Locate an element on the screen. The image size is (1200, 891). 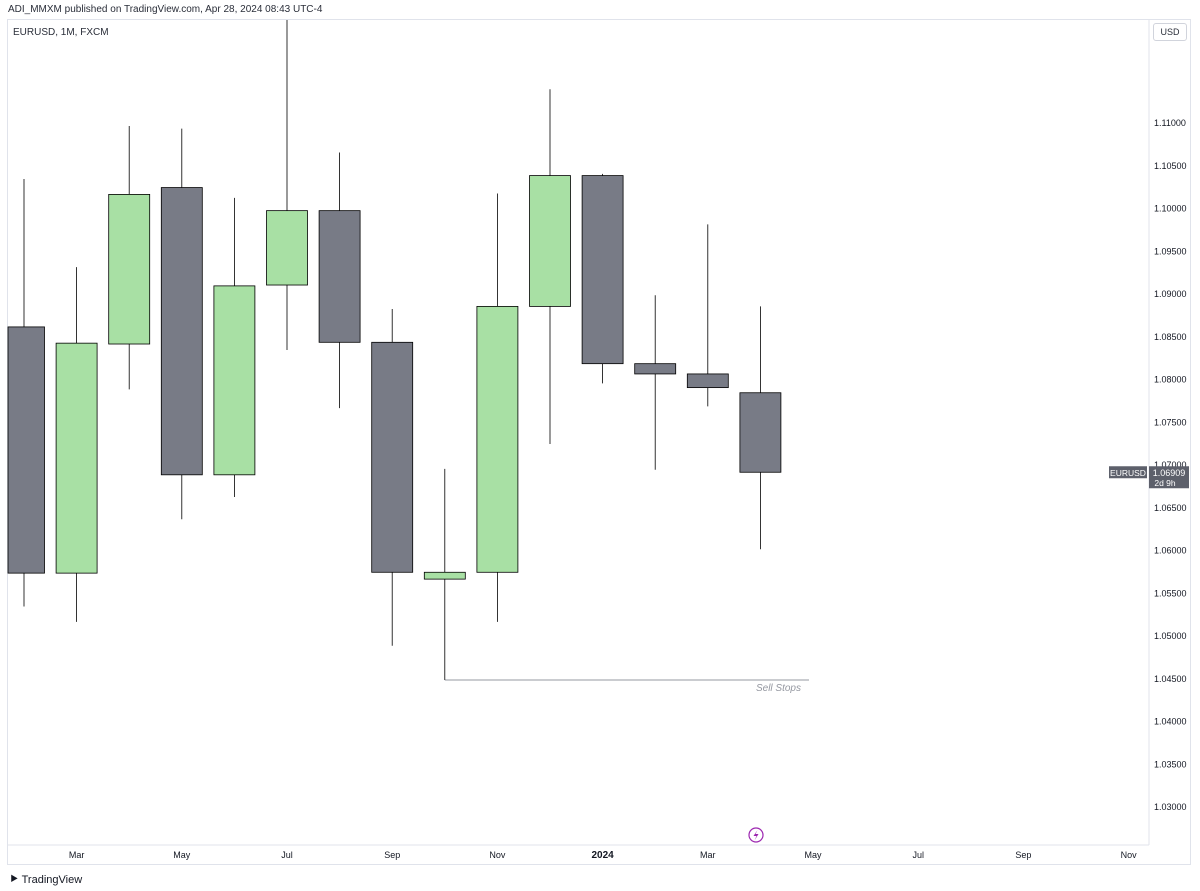
symbol-legend: EURUSD, 1M, FXCM is located at coordinates (61, 32).